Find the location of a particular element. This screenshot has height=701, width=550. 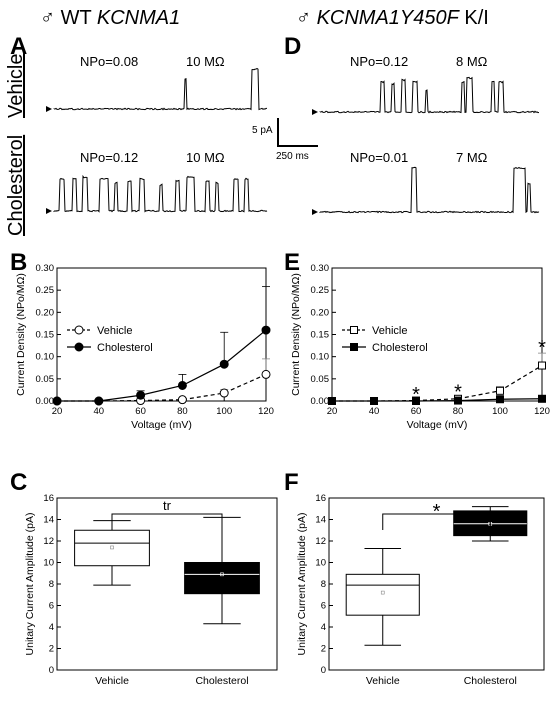

chart-b-legend-marker is located at coordinates (79, 347).